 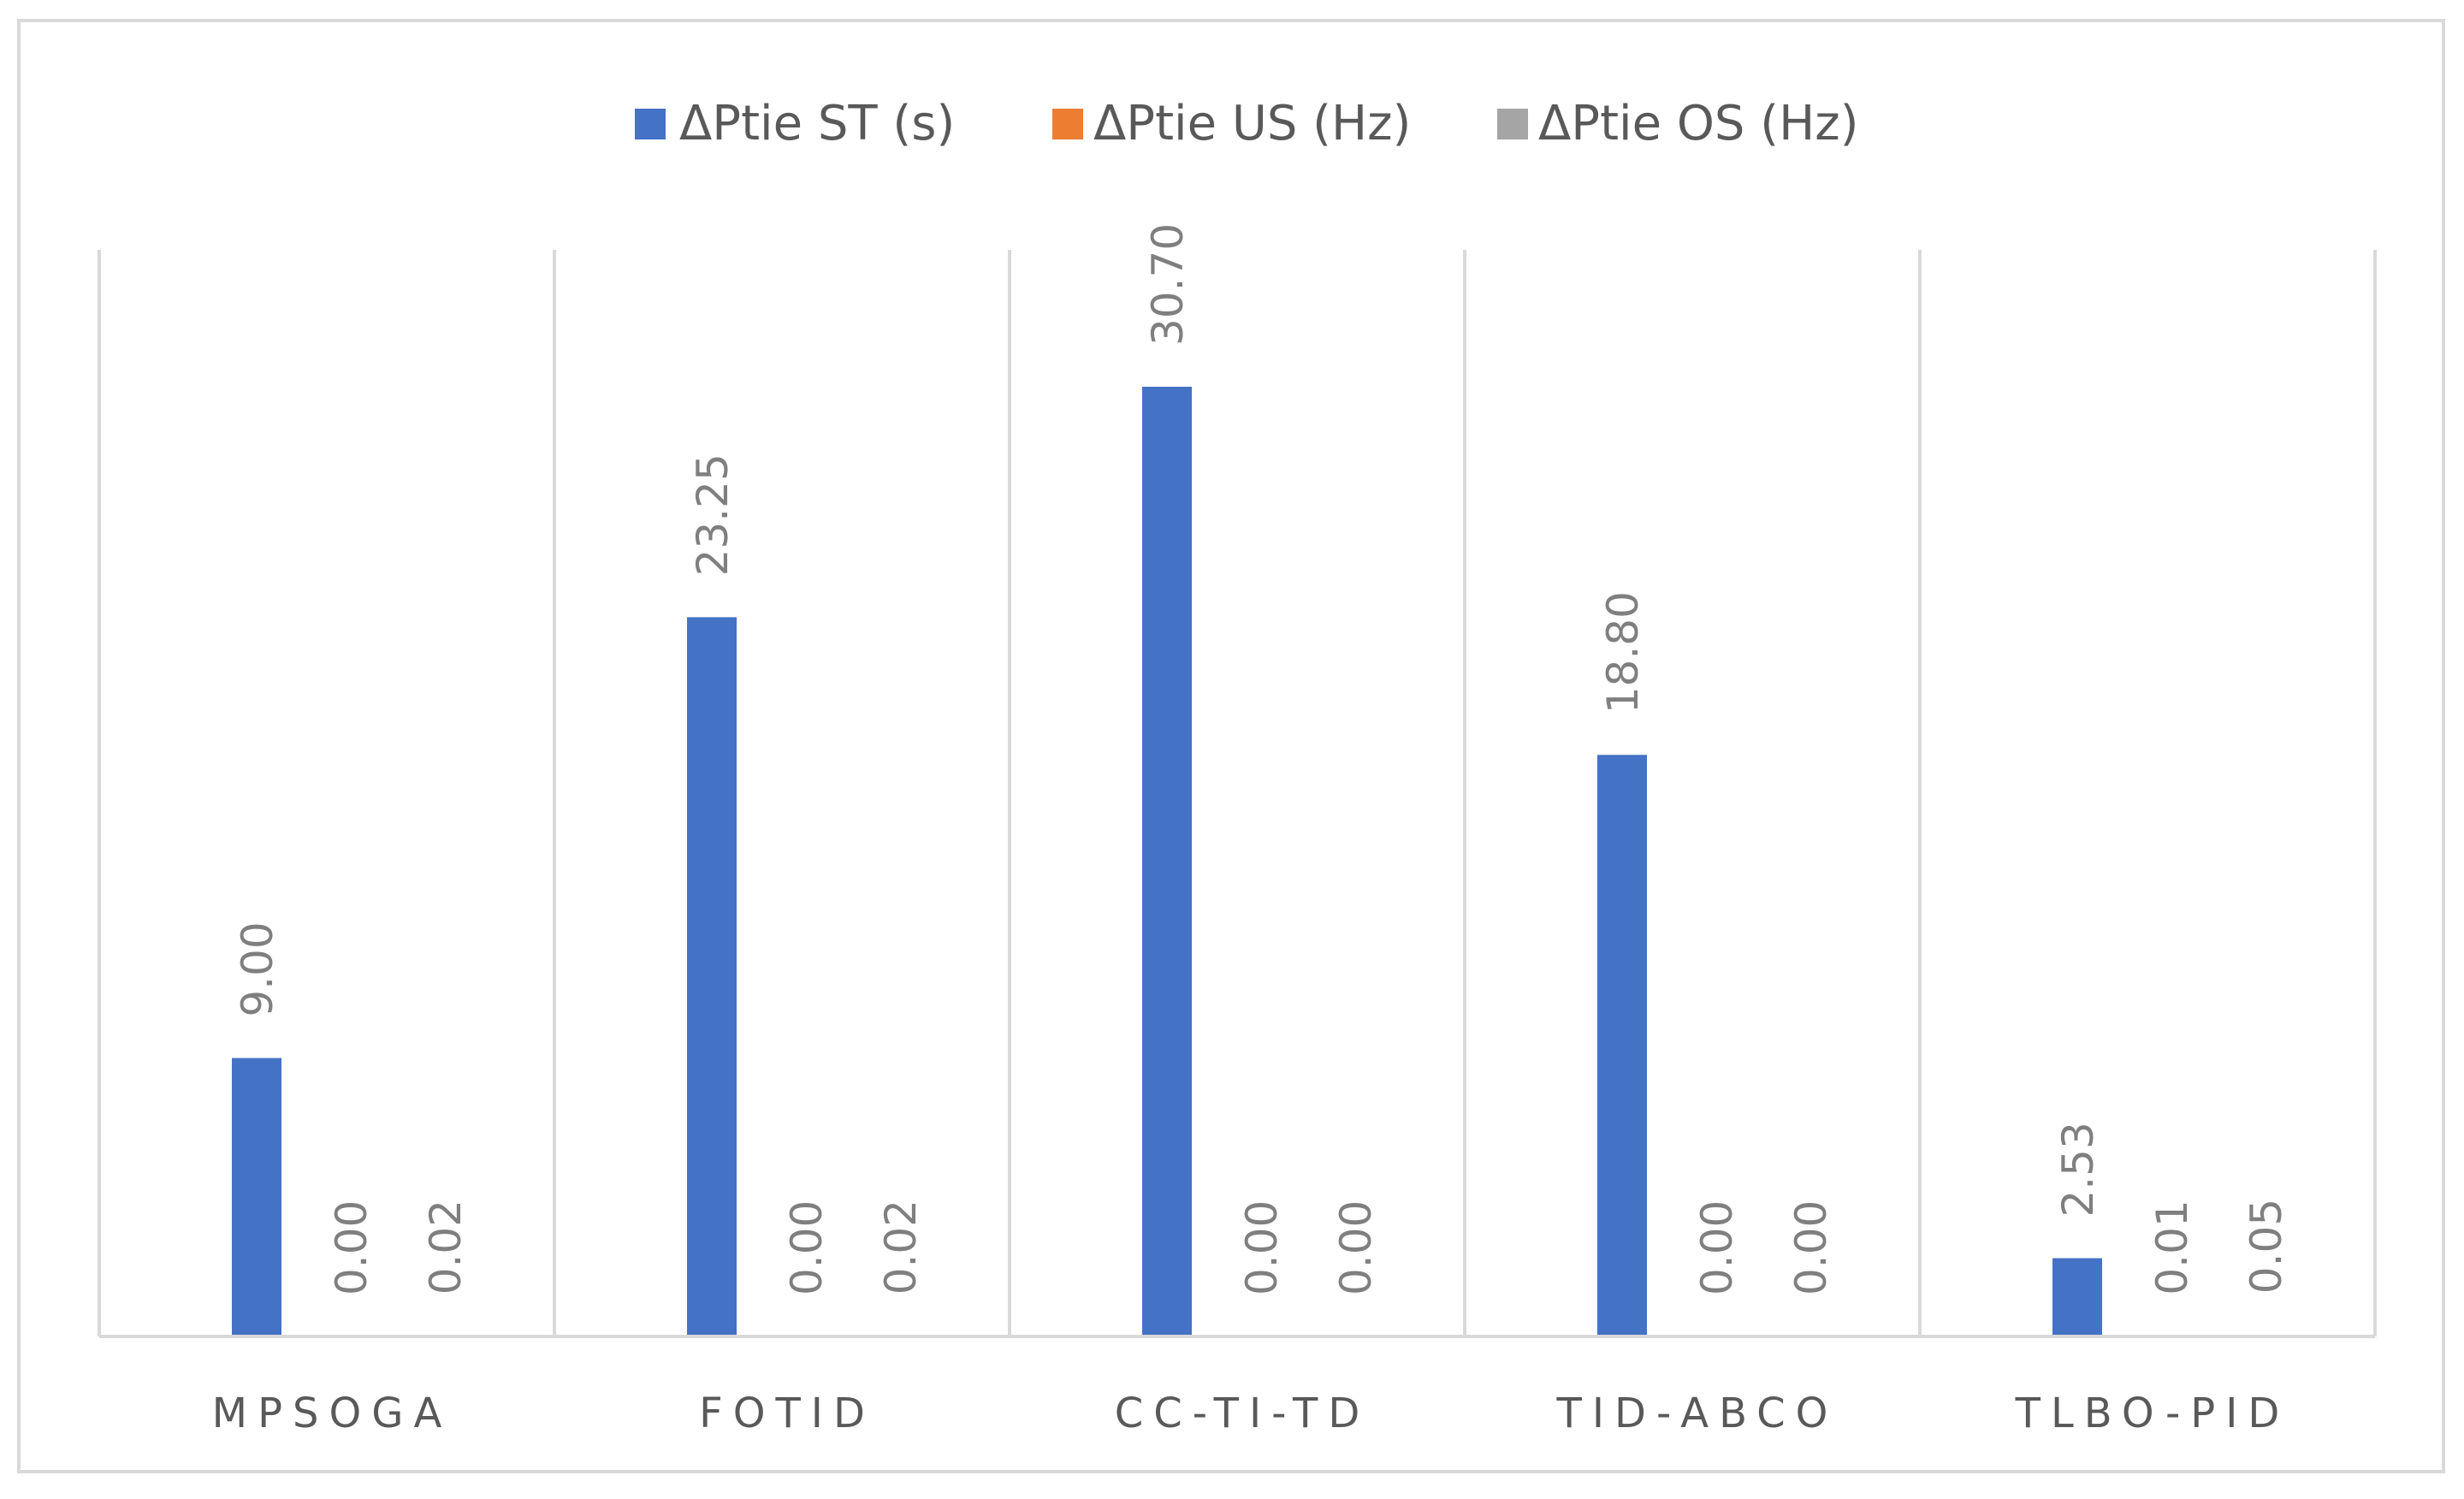 What do you see at coordinates (351, 1247) in the screenshot?
I see `data-label-mpsoga-series-2: 0.00` at bounding box center [351, 1247].